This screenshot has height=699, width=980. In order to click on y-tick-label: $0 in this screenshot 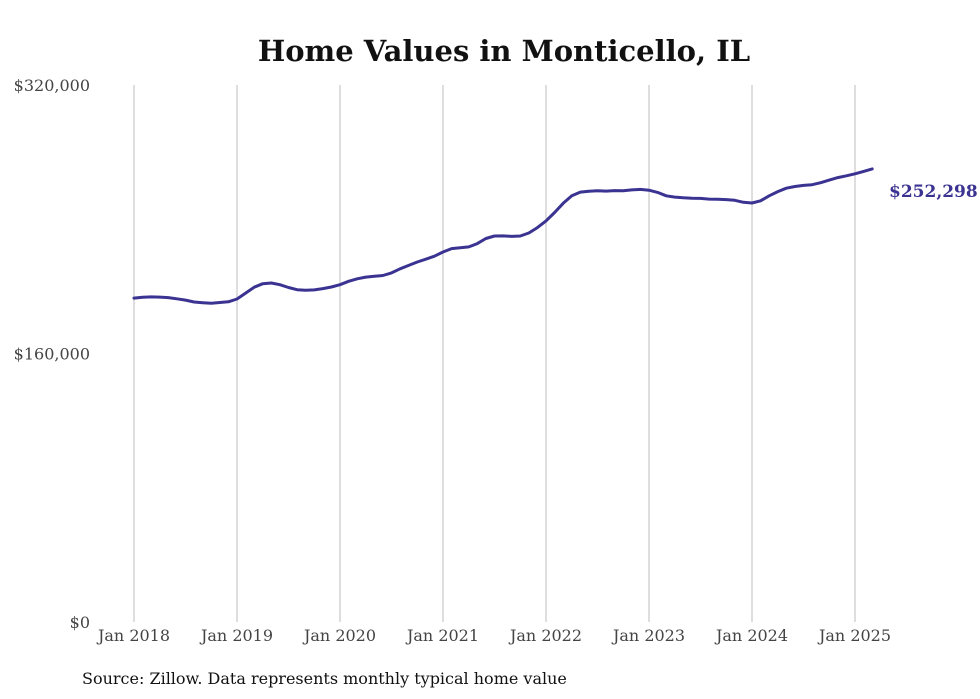, I will do `click(80, 622)`.